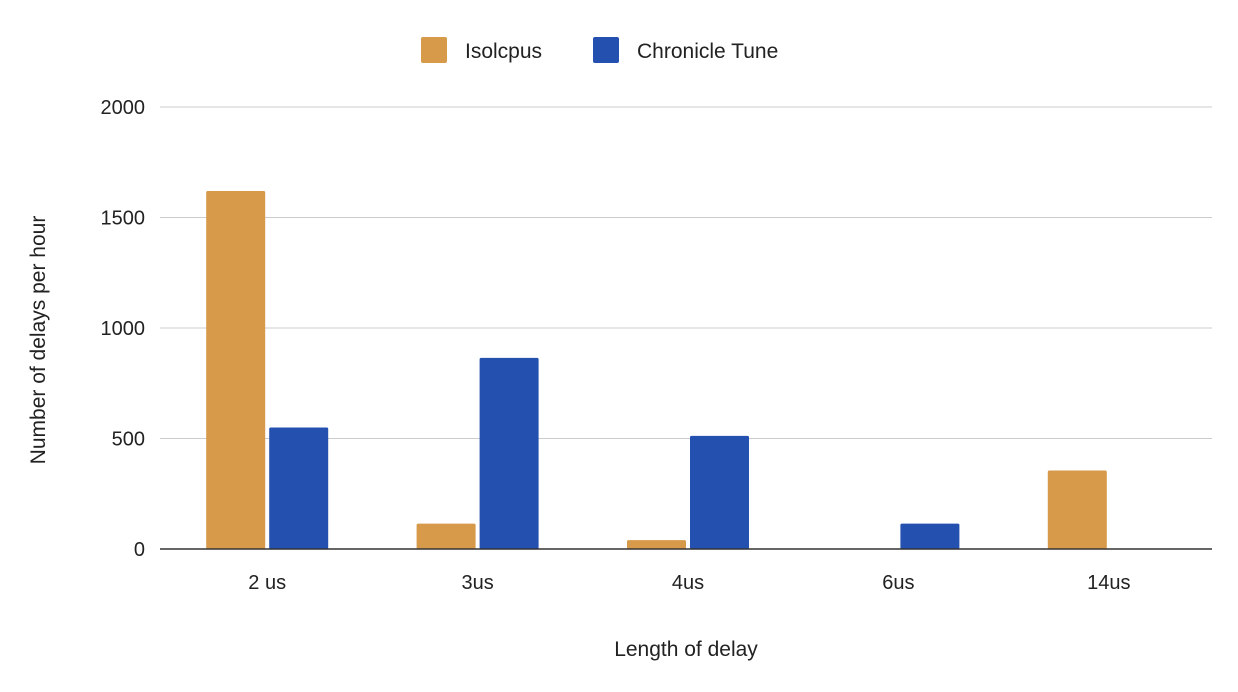  I want to click on y-tick-label: 2000, so click(123, 108).